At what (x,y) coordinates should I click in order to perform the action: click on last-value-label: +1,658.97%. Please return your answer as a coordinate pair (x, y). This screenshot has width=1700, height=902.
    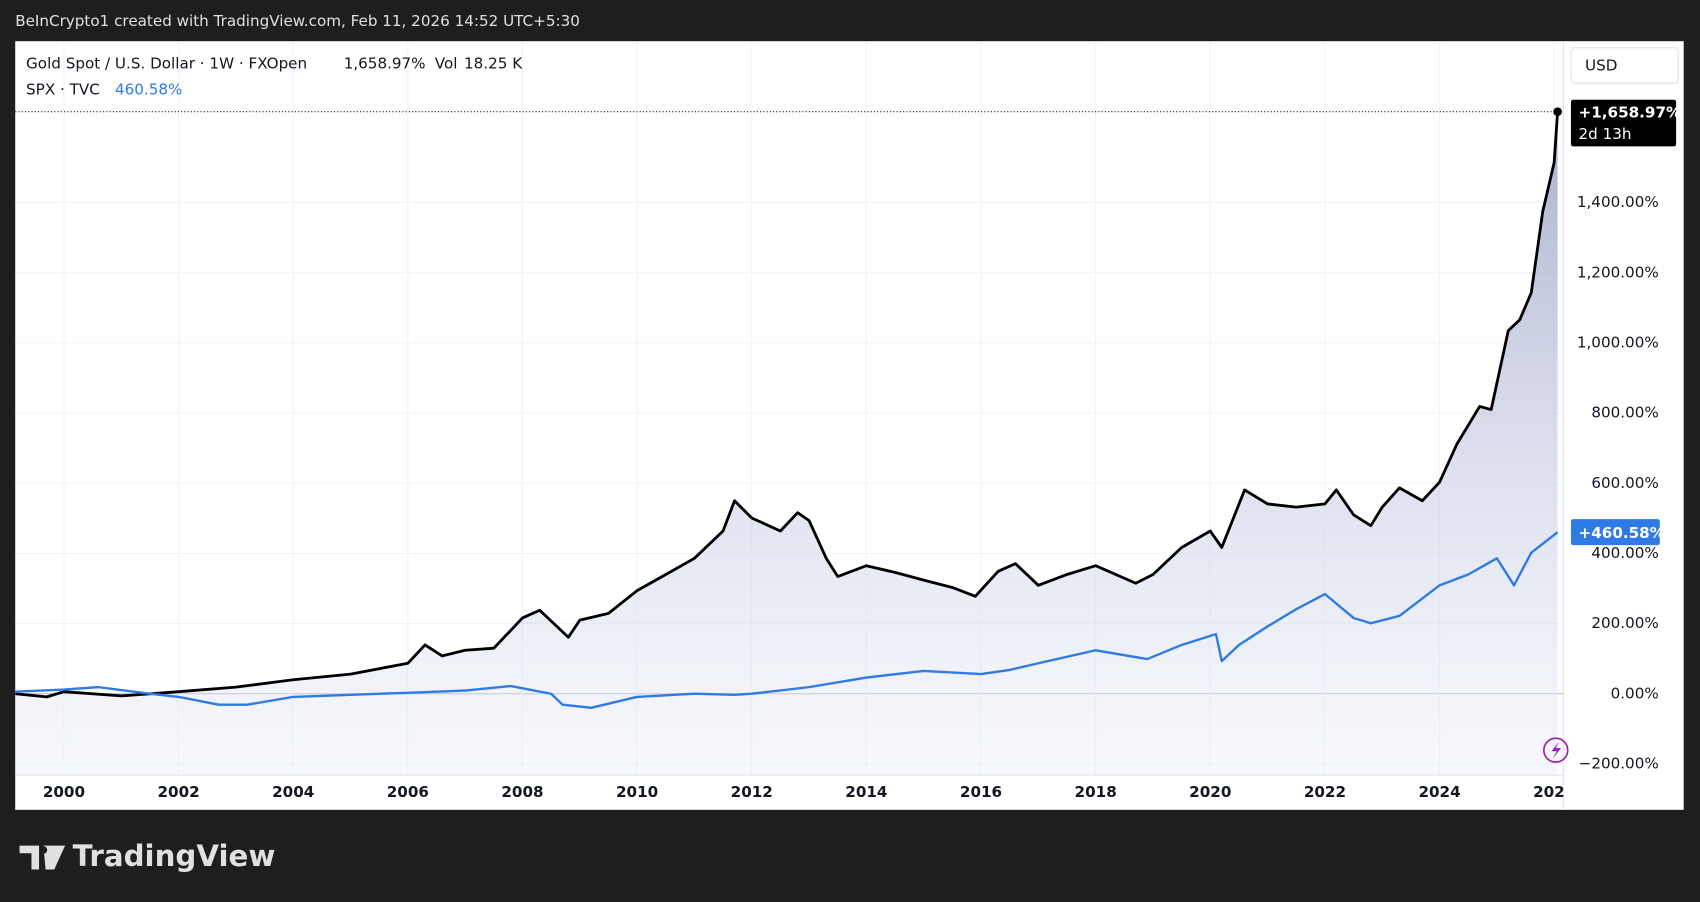
    Looking at the image, I should click on (1630, 112).